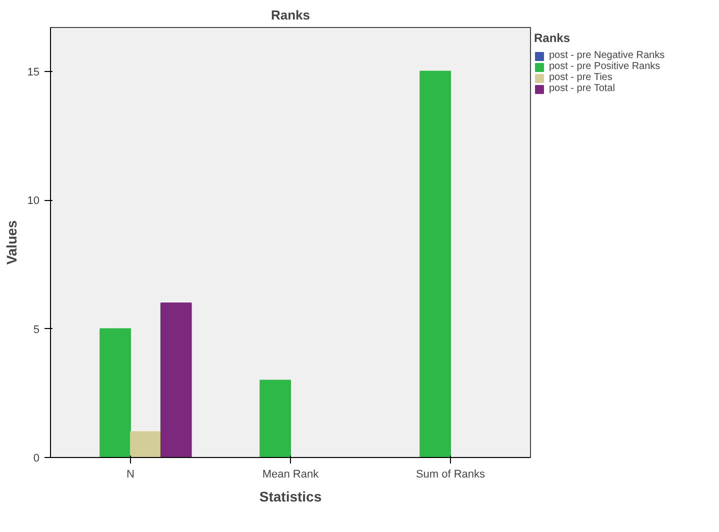 This screenshot has height=532, width=719. Describe the element at coordinates (130, 474) in the screenshot. I see `x-tick-label: N` at that location.